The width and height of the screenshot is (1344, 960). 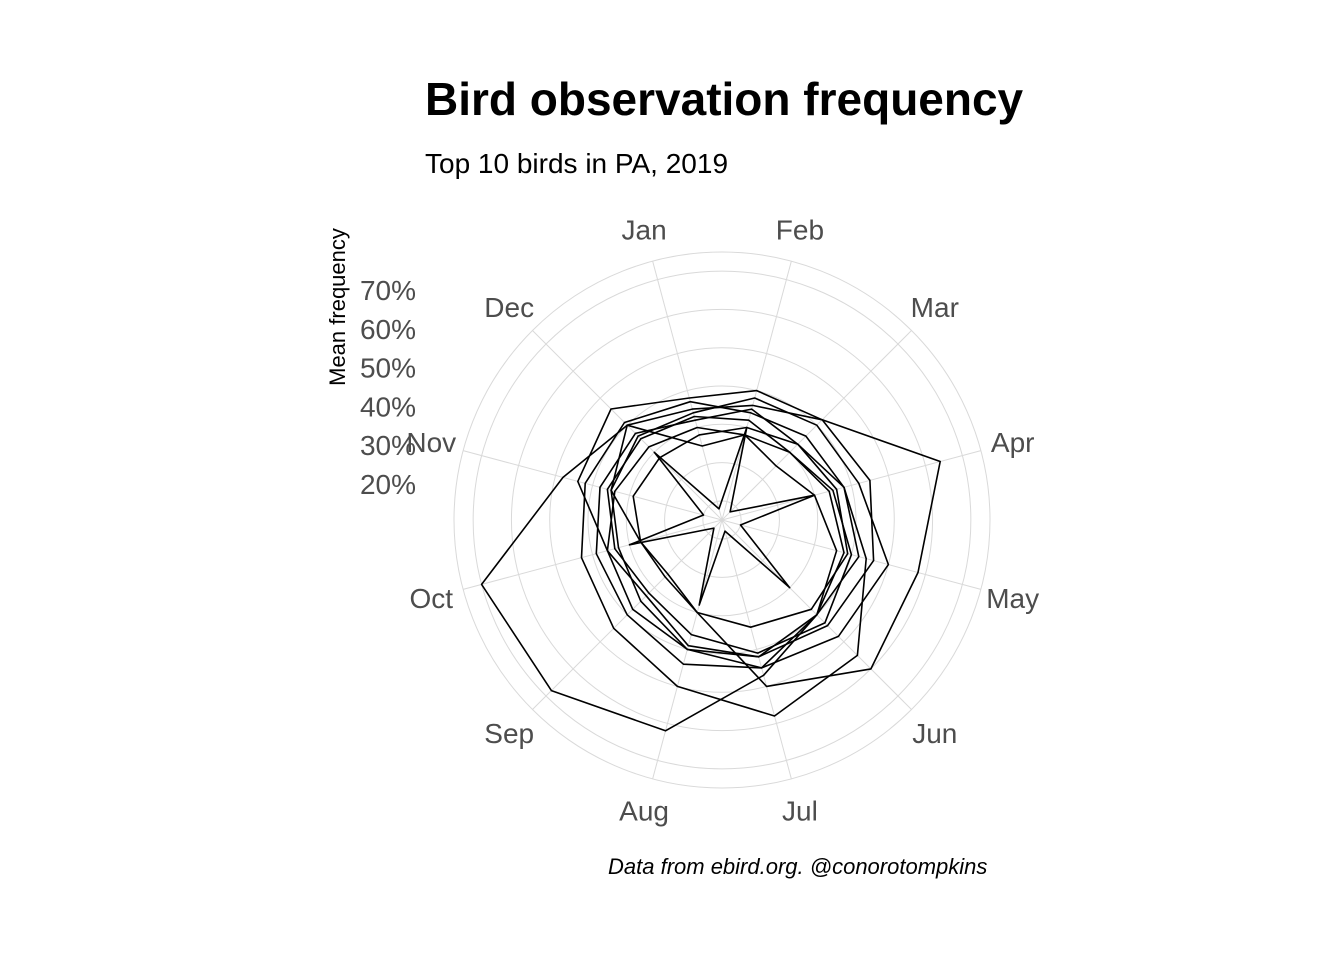 I want to click on month-label-jan: Jan, so click(x=644, y=229).